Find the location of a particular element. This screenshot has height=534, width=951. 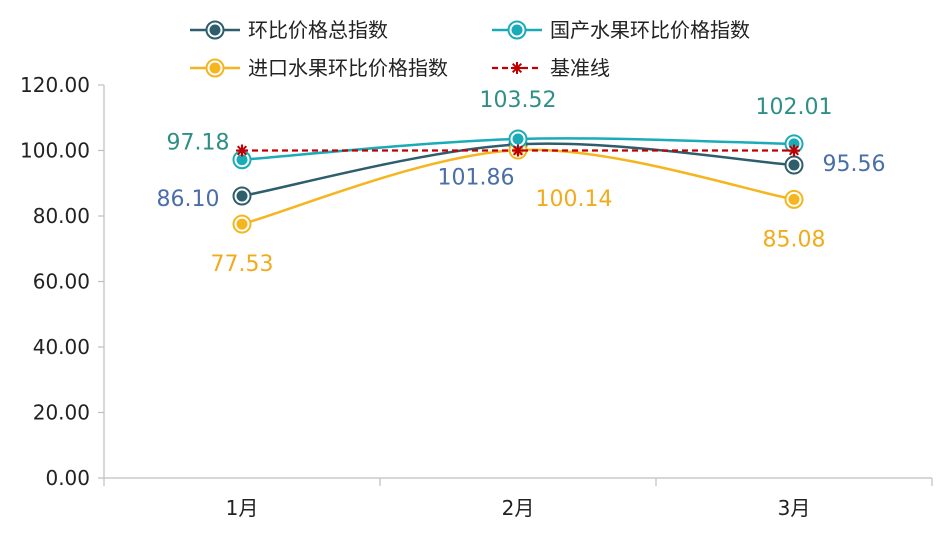

x-tick-label: 3月 is located at coordinates (794, 508).